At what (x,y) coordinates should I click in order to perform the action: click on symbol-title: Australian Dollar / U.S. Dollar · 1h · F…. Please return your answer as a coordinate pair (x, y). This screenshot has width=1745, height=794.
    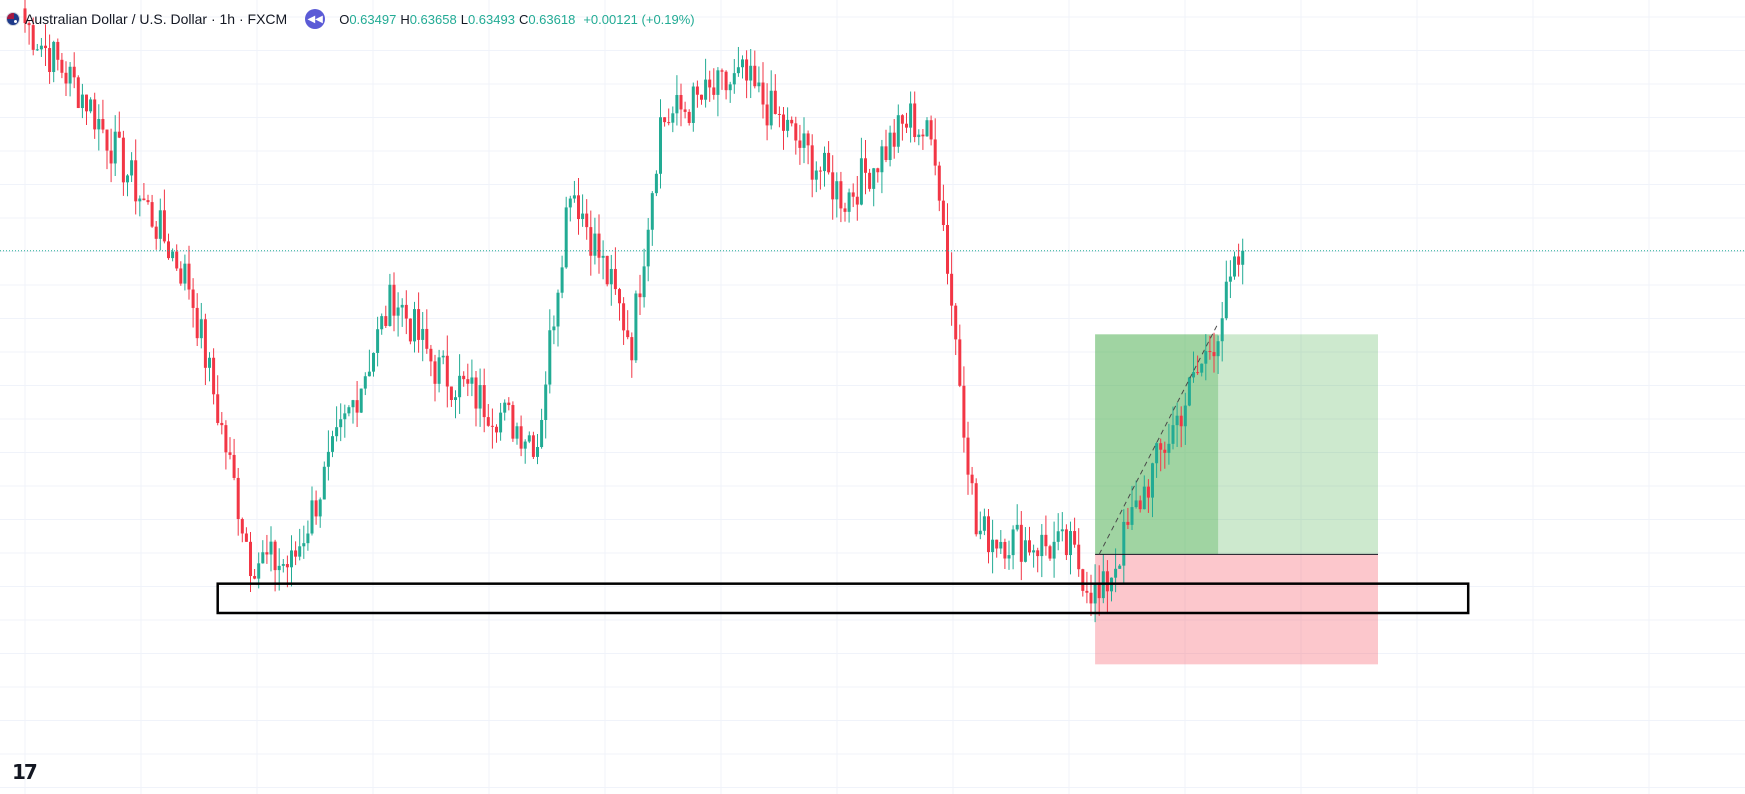
    Looking at the image, I should click on (156, 19).